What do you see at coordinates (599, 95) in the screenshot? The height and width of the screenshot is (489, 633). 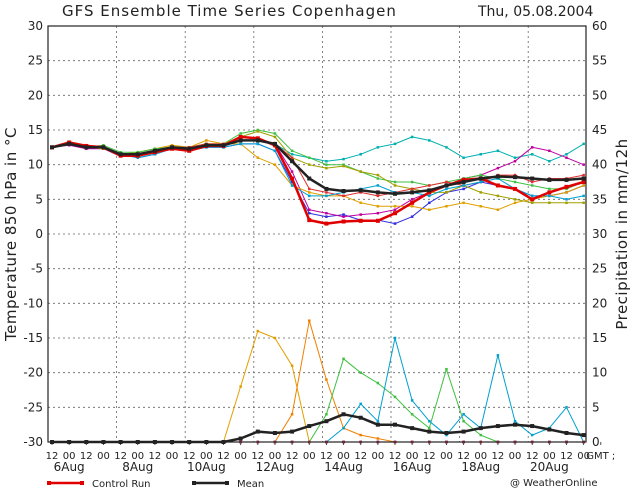 I see `y2-tick-label: 50` at bounding box center [599, 95].